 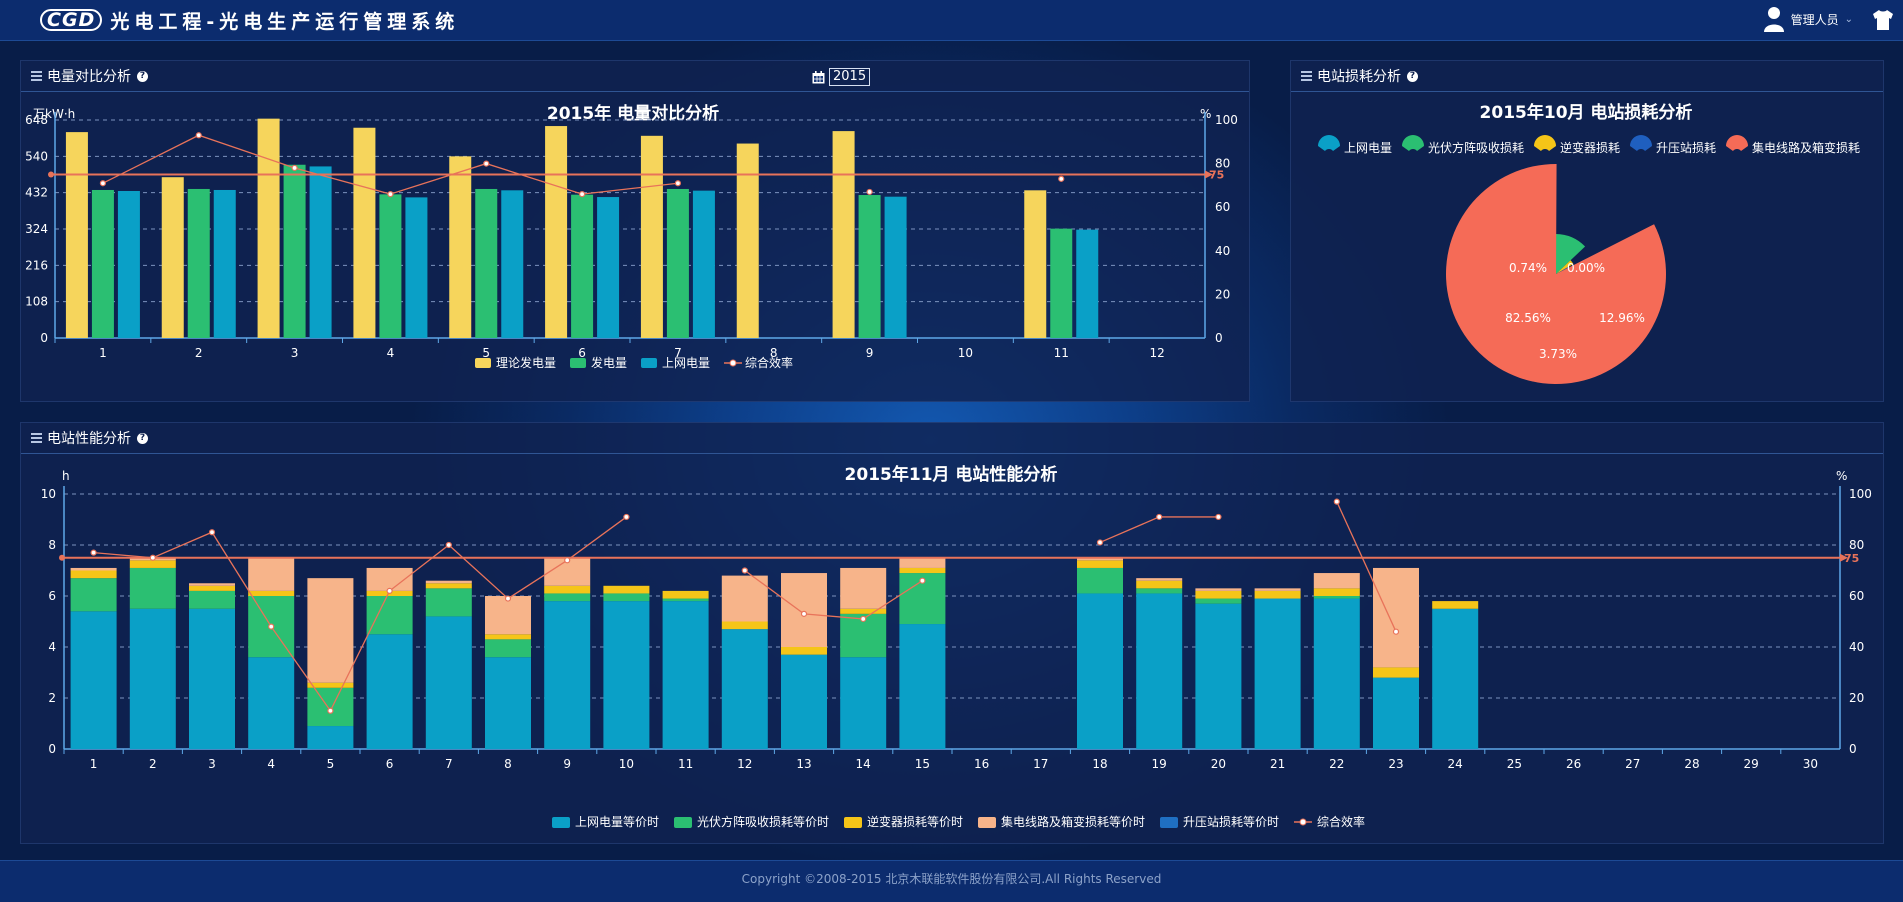 What do you see at coordinates (1856, 647) in the screenshot?
I see `y2-tick-label: 40` at bounding box center [1856, 647].